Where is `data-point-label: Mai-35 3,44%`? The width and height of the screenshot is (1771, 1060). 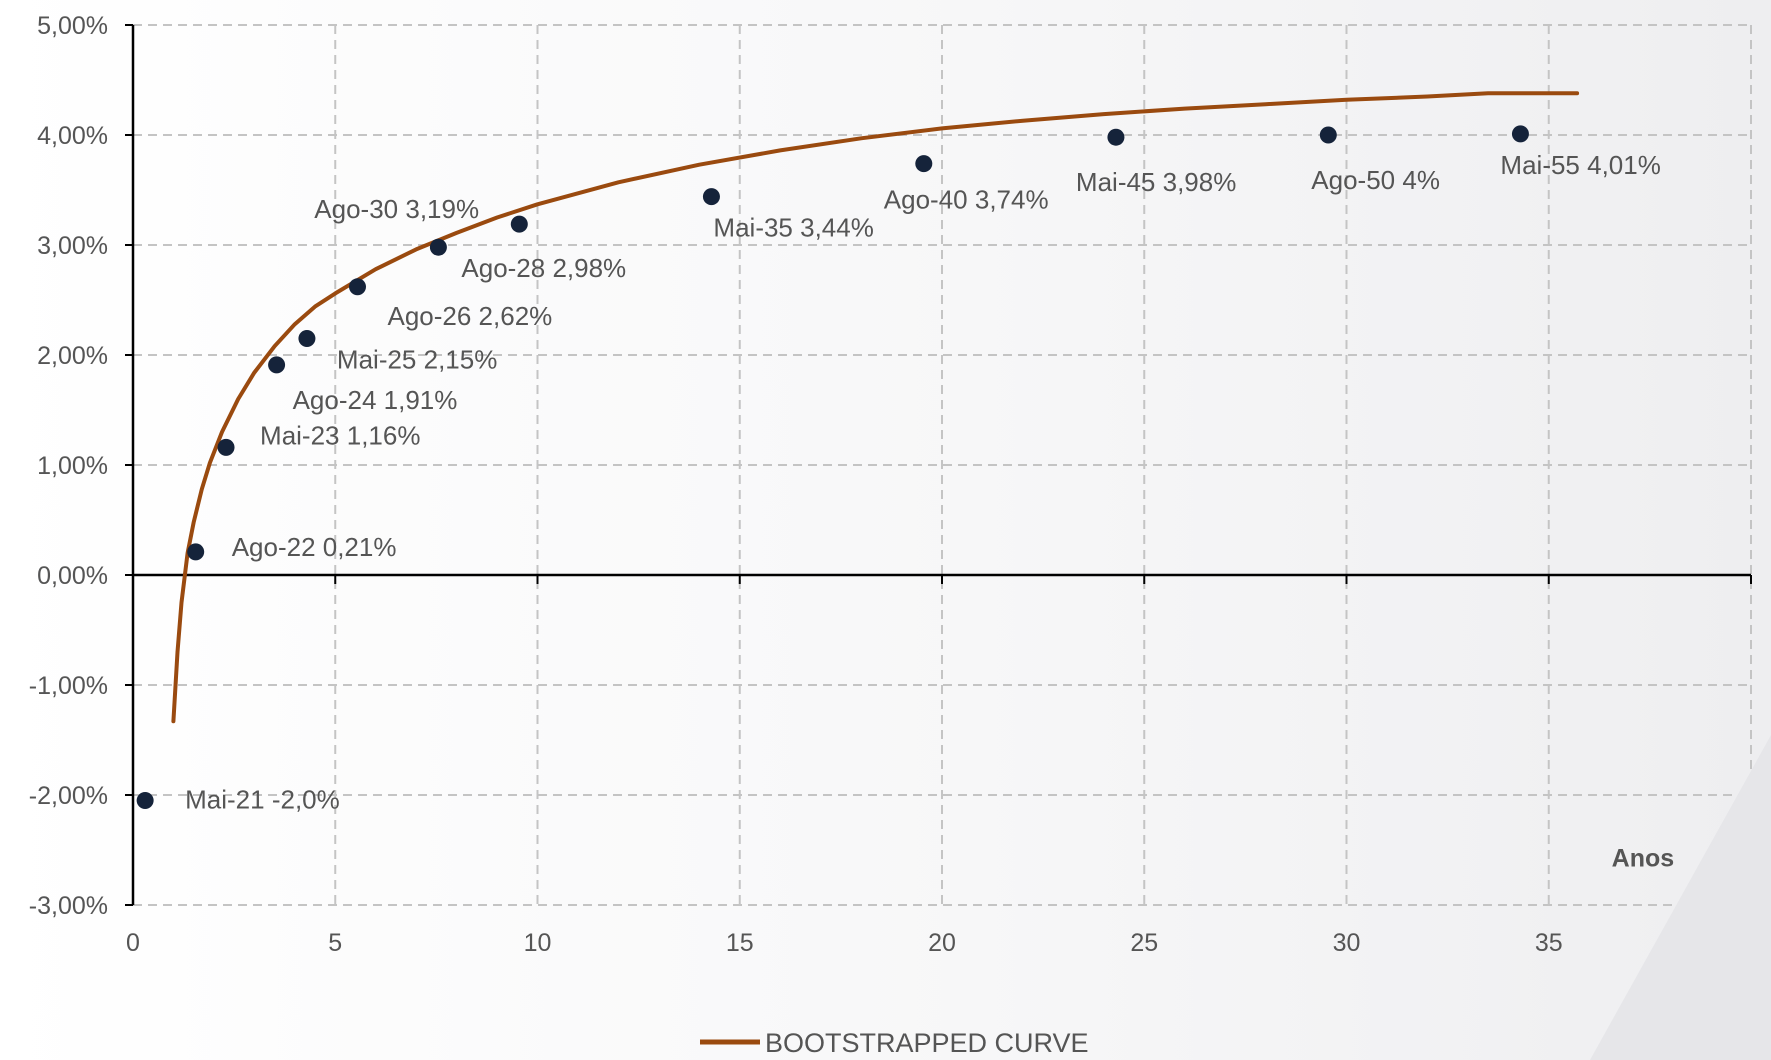
data-point-label: Mai-35 3,44% is located at coordinates (793, 228).